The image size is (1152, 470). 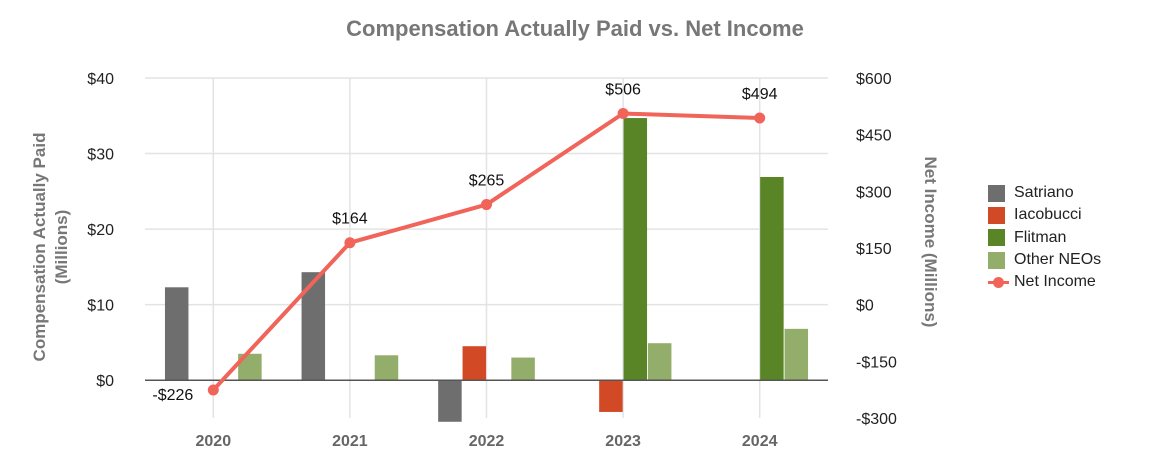 What do you see at coordinates (876, 419) in the screenshot?
I see `right-tick-label: -$300` at bounding box center [876, 419].